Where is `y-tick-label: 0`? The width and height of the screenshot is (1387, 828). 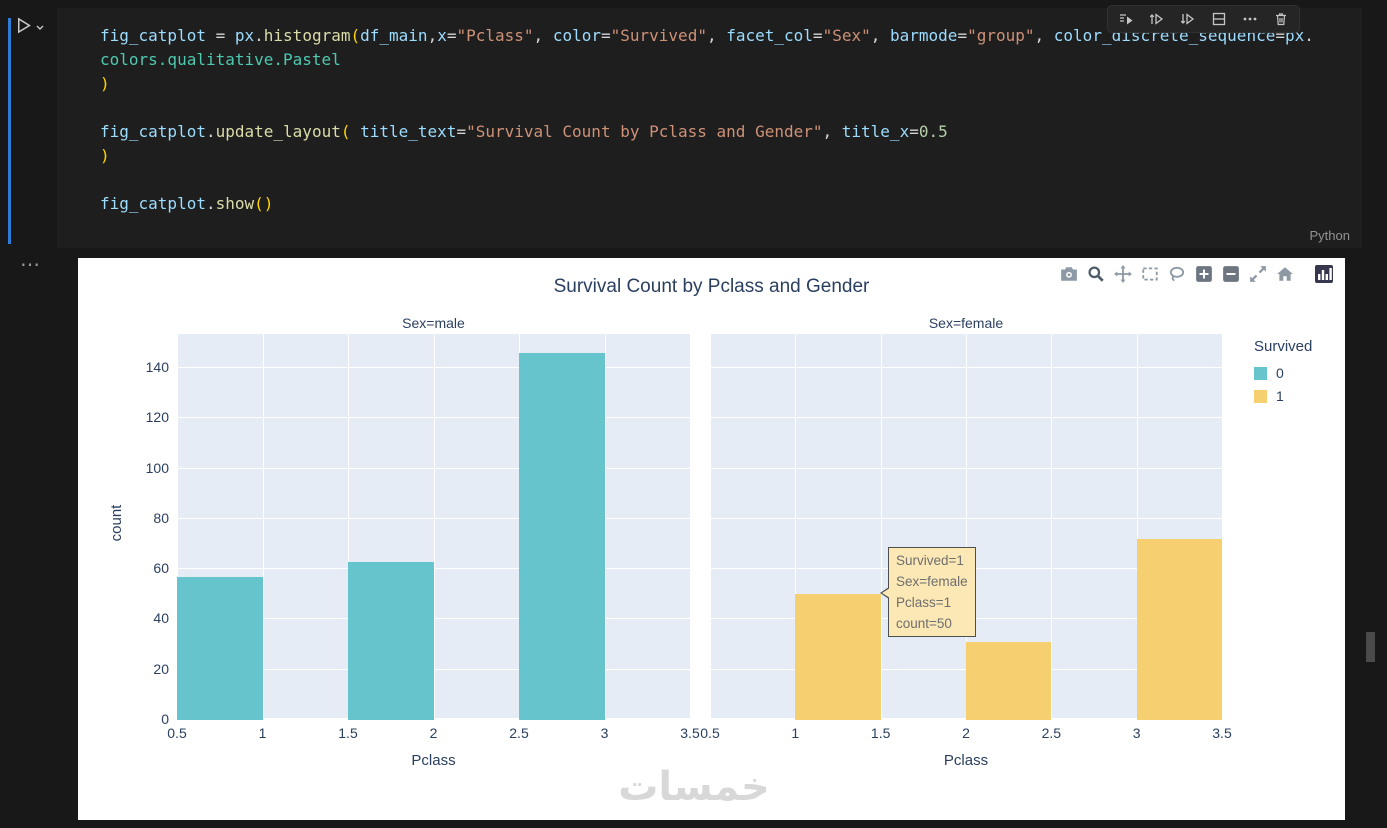
y-tick-label: 0 is located at coordinates (165, 719).